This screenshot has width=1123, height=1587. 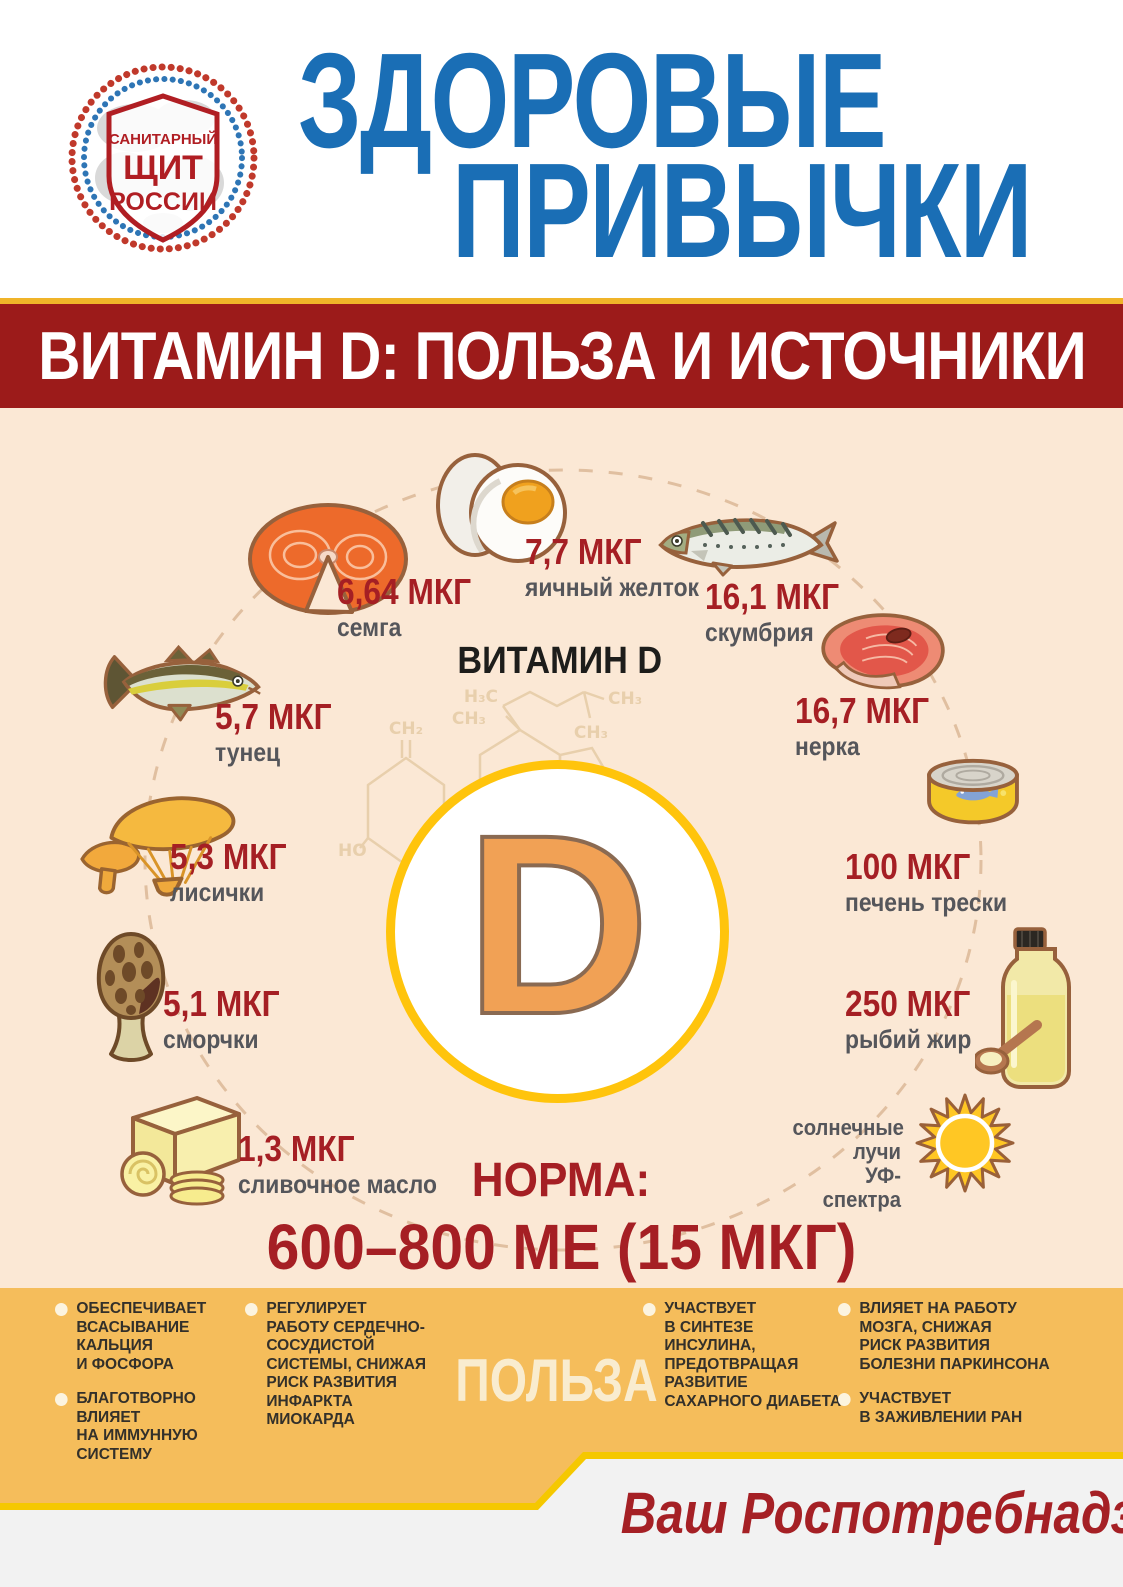 I want to click on source-name: сливочное масло, so click(x=337, y=1183).